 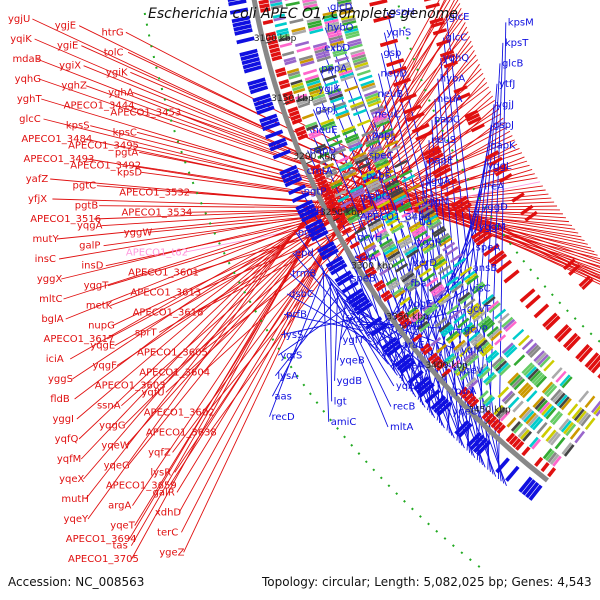 What do you see at coordinates (292, 99) in the screenshot?
I see `tick-label: 3150 kbp` at bounding box center [292, 99].